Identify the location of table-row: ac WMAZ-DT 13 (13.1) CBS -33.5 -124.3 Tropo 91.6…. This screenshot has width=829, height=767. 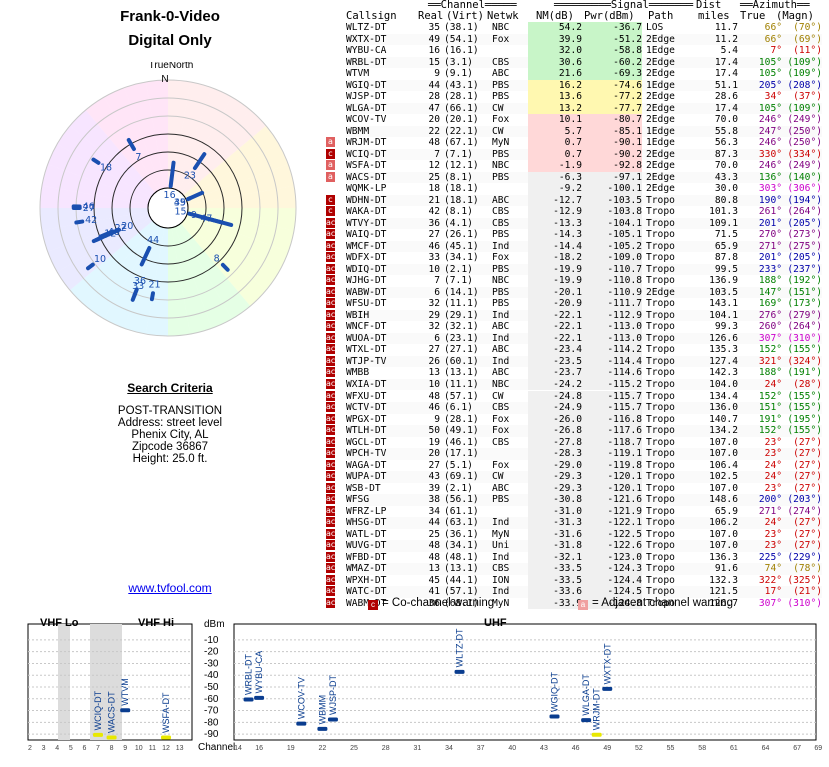
(576, 569).